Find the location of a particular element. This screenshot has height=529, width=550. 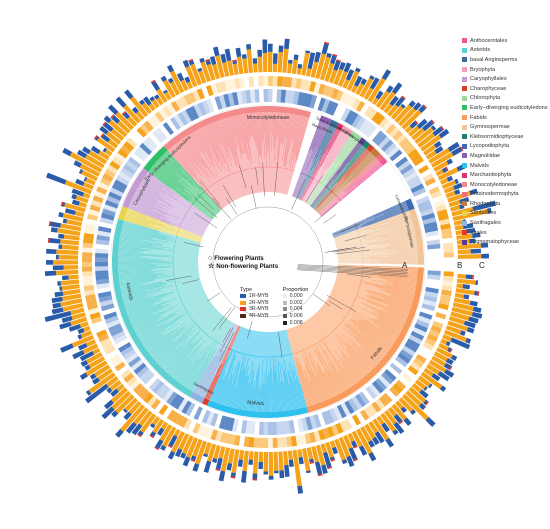

type-legend-title: Type is located at coordinates (246, 290).